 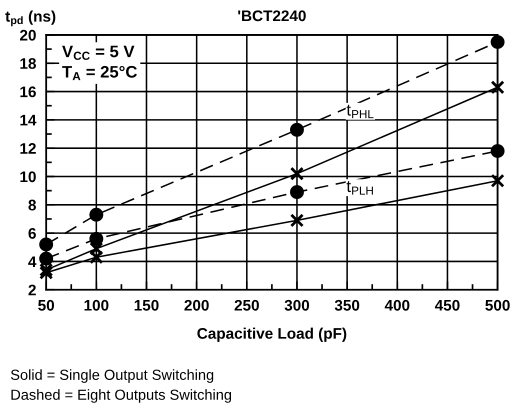 What do you see at coordinates (297, 305) in the screenshot?
I see `x-tick-label: 300` at bounding box center [297, 305].